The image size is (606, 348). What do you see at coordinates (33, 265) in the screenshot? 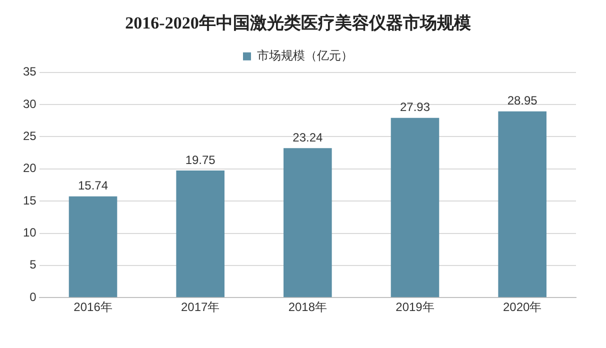
I see `y-tick-label: 5` at bounding box center [33, 265].